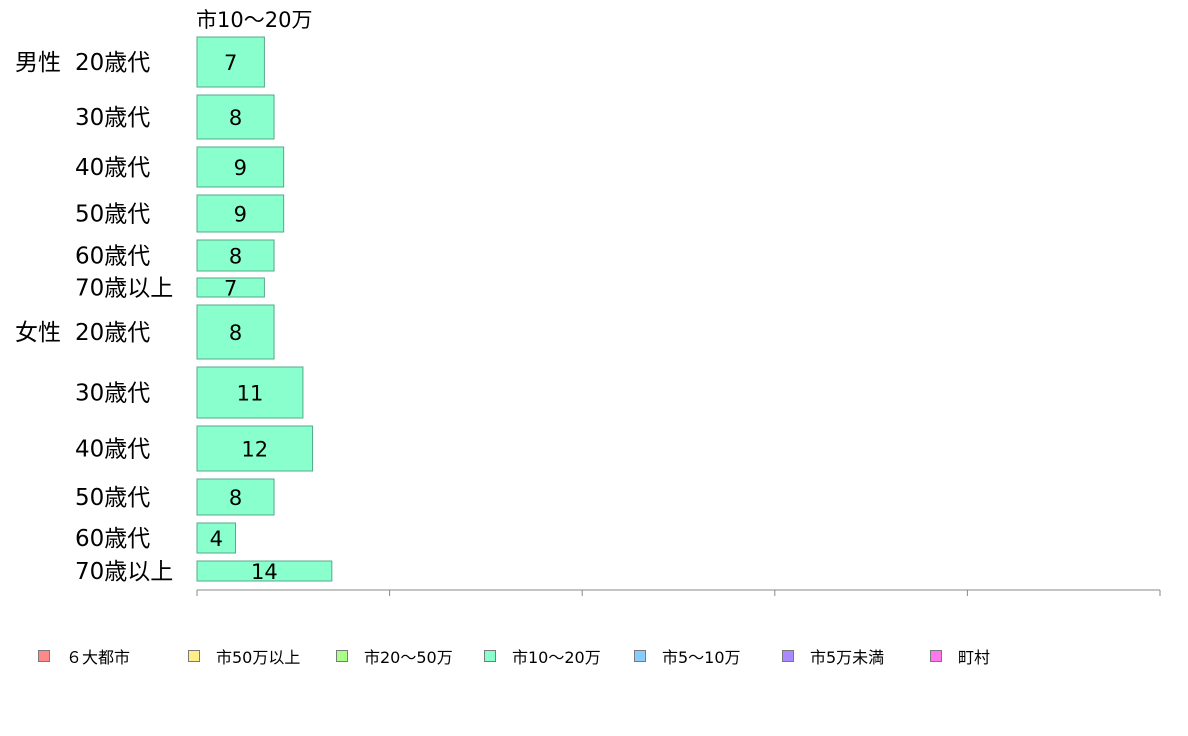 The height and width of the screenshot is (736, 1188). What do you see at coordinates (38, 333) in the screenshot?
I see `group-label: 女性` at bounding box center [38, 333].